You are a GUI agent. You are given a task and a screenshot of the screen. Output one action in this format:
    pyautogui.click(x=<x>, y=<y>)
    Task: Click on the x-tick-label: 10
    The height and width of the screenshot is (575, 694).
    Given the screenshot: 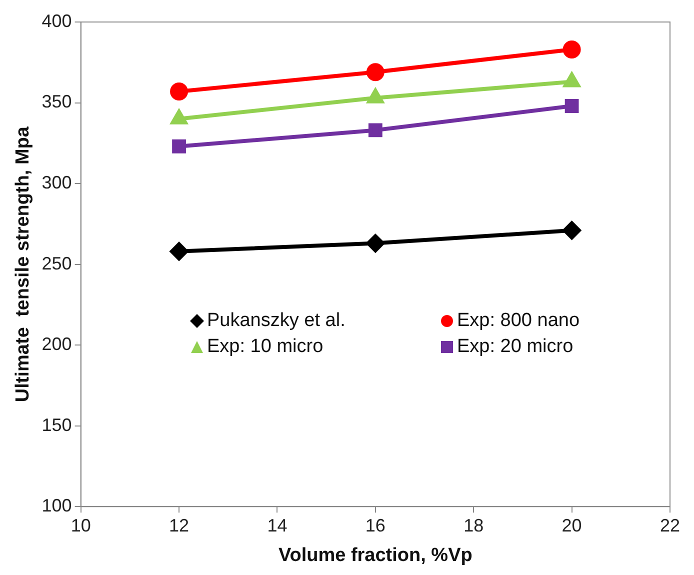 What is the action you would take?
    pyautogui.click(x=80, y=525)
    